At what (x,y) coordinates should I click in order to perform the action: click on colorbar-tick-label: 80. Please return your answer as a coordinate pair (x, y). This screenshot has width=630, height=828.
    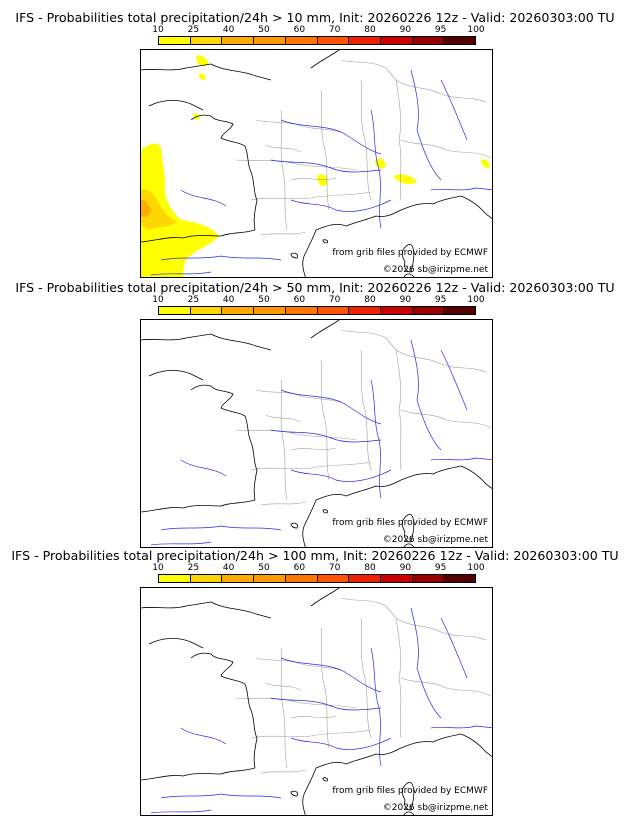
    Looking at the image, I should click on (370, 30).